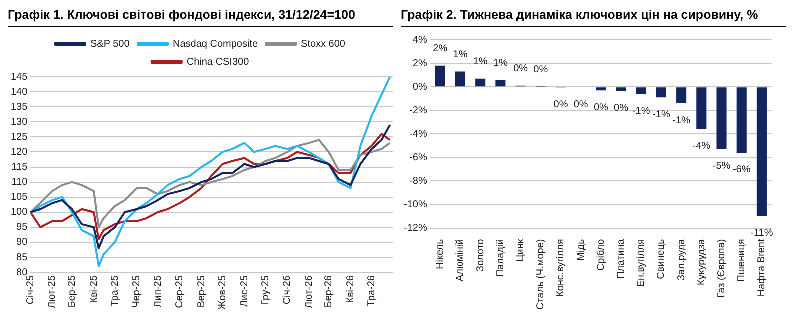 Image resolution: width=794 pixels, height=327 pixels. What do you see at coordinates (416, 204) in the screenshot?
I see `y-tick-label: -10%` at bounding box center [416, 204].